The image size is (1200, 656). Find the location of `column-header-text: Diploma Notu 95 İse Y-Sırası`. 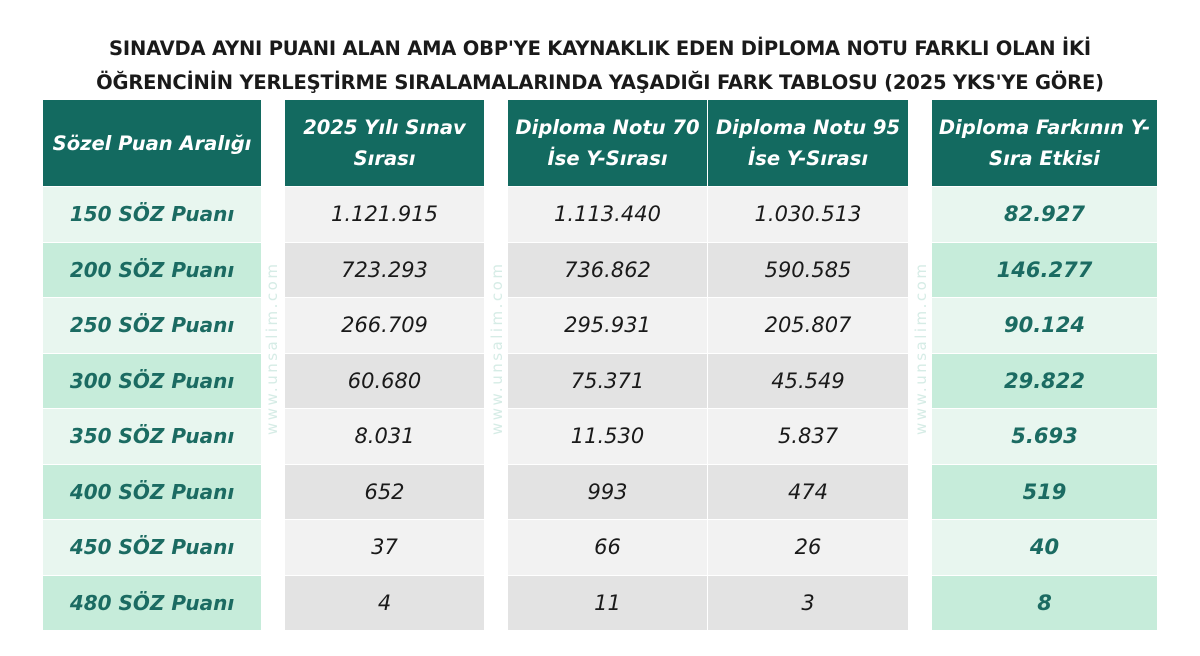

column-header-text: Diploma Notu 95 İse Y-Sırası is located at coordinates (808, 143).